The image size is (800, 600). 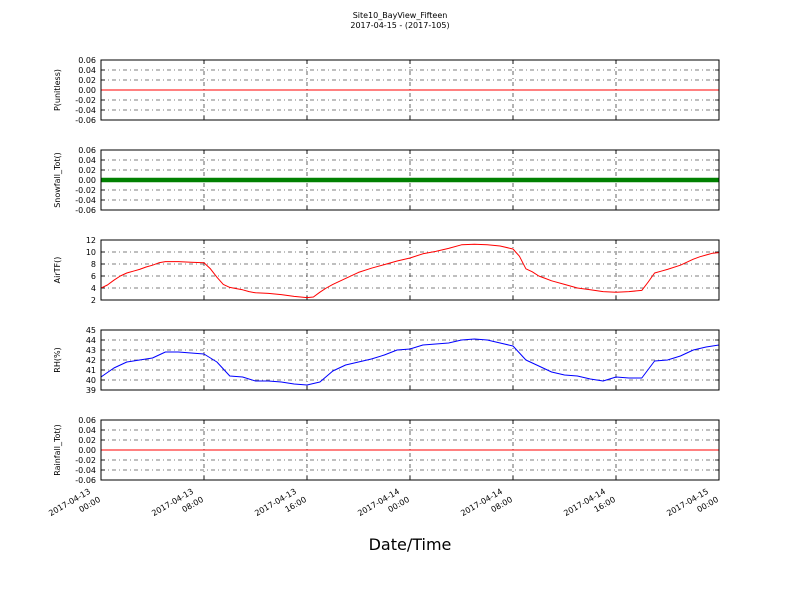 What do you see at coordinates (400, 15) in the screenshot?
I see `chart-title: Site10_BayView_Fifteen` at bounding box center [400, 15].